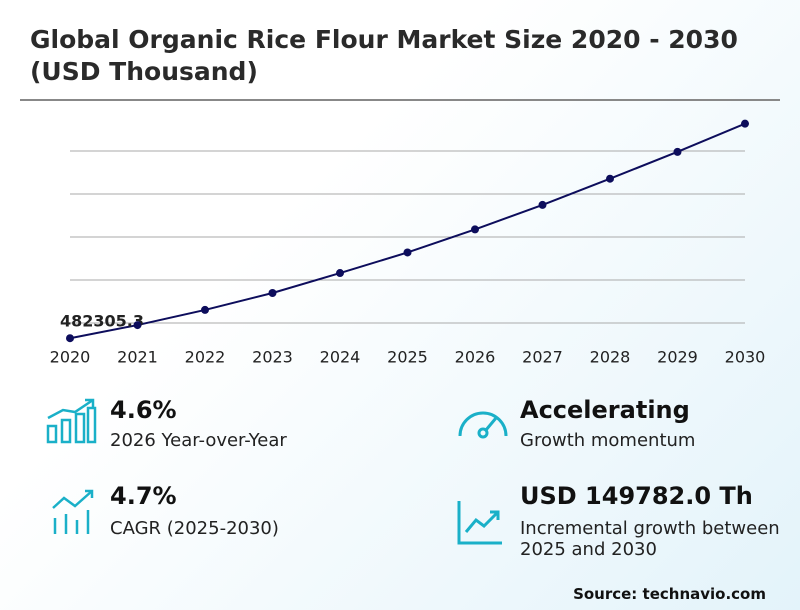 This screenshot has height=610, width=800. What do you see at coordinates (102, 321) in the screenshot?
I see `value-label: 482305.3` at bounding box center [102, 321].